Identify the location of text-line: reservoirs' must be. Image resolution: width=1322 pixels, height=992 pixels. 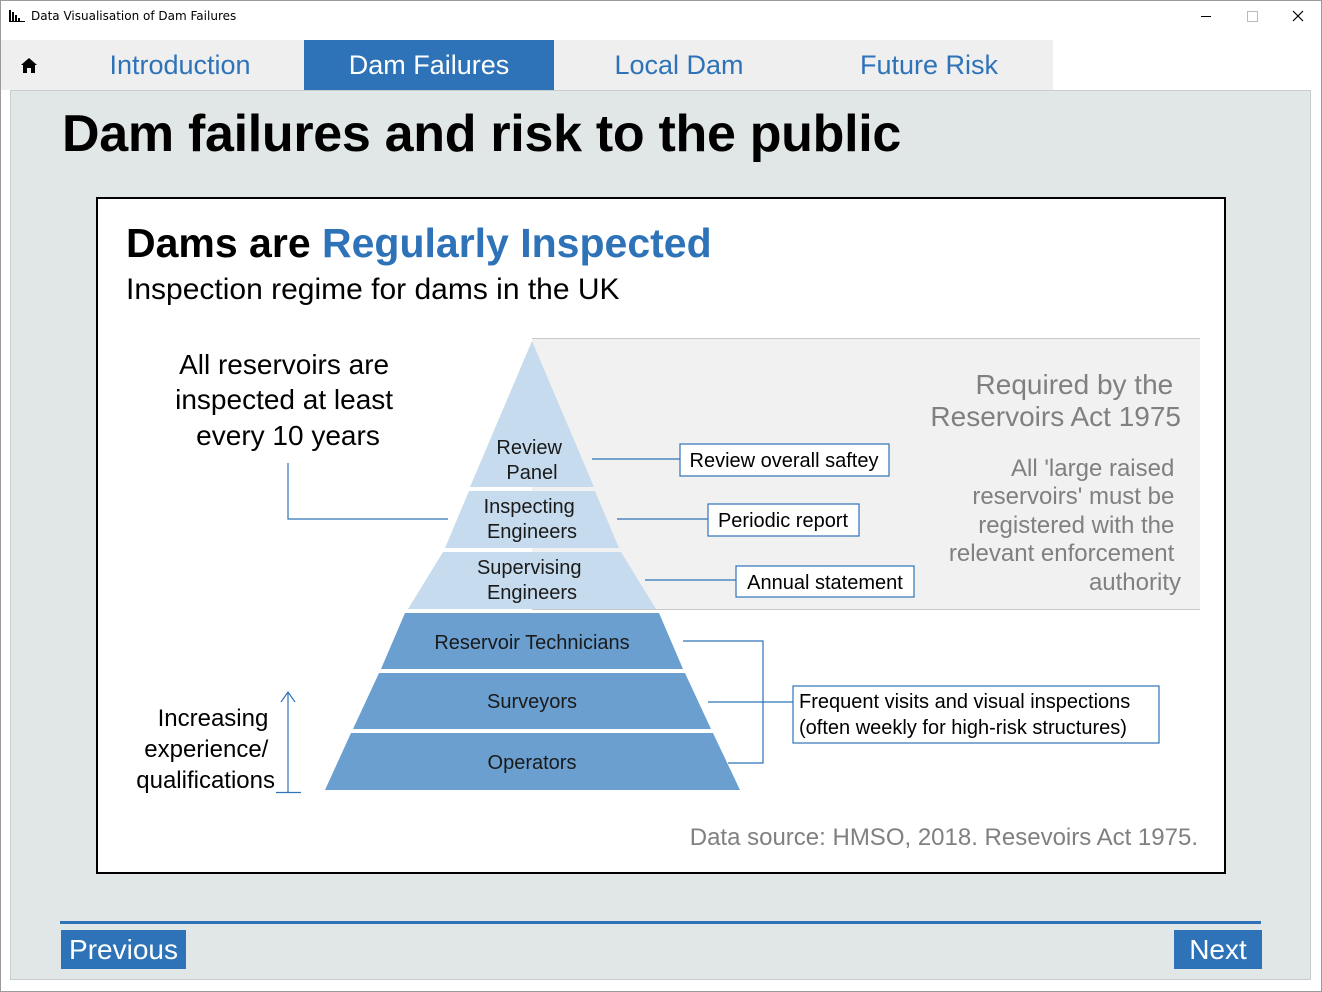
(1073, 496).